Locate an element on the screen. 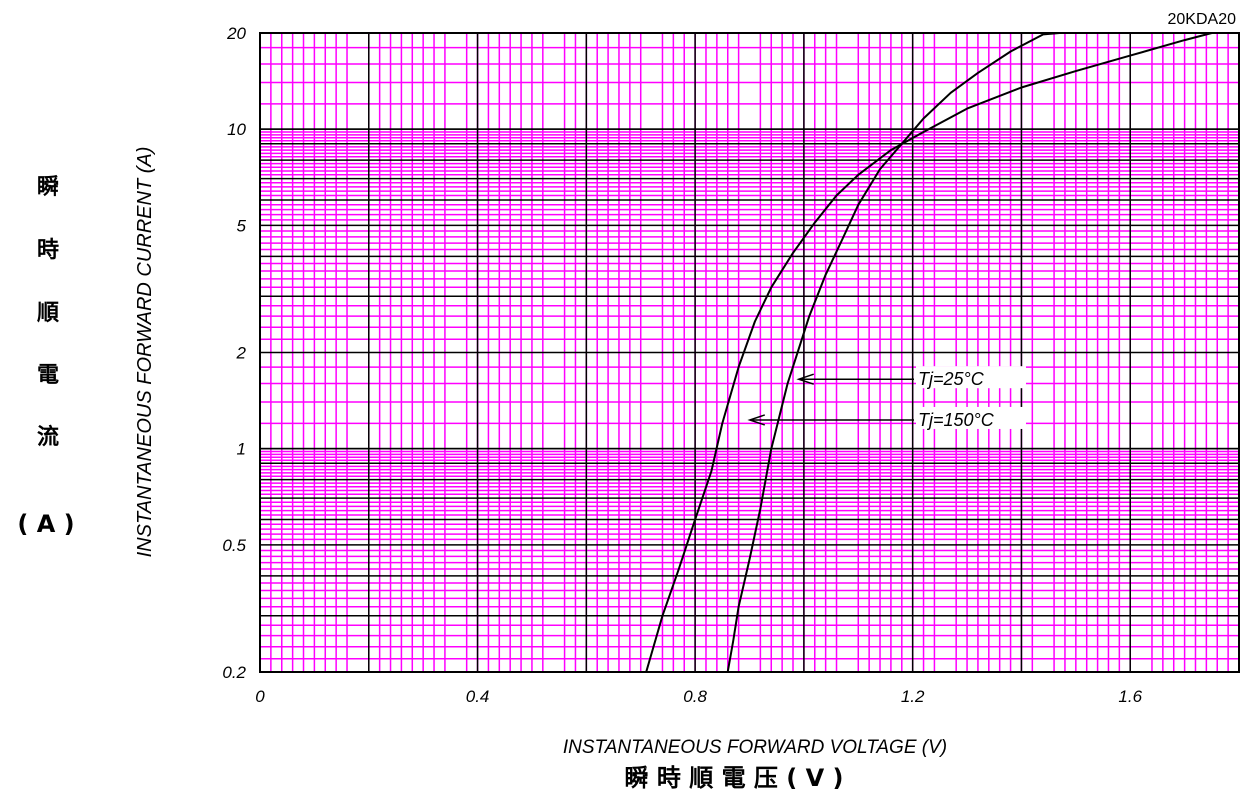 The image size is (1249, 804). y-tick-label: 0.5 is located at coordinates (234, 545).